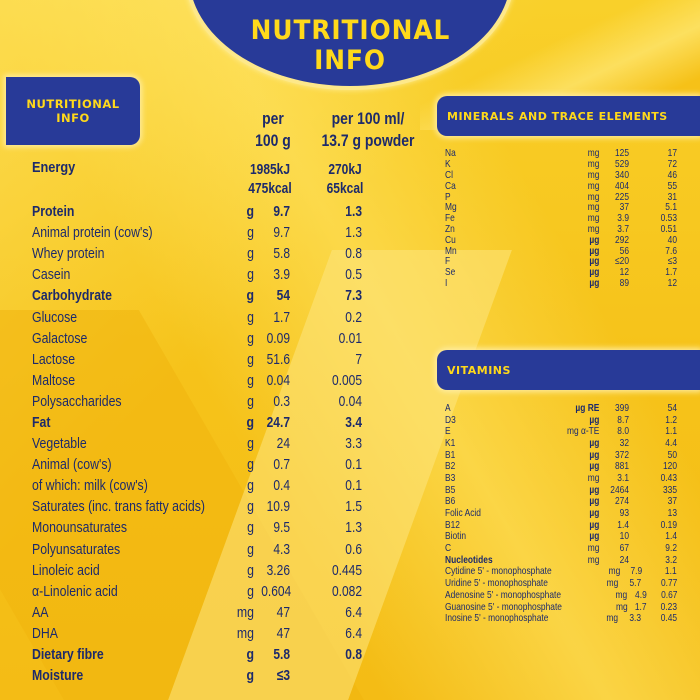 Image resolution: width=700 pixels, height=700 pixels. Describe the element at coordinates (449, 175) in the screenshot. I see `cell-name: Cl` at that location.